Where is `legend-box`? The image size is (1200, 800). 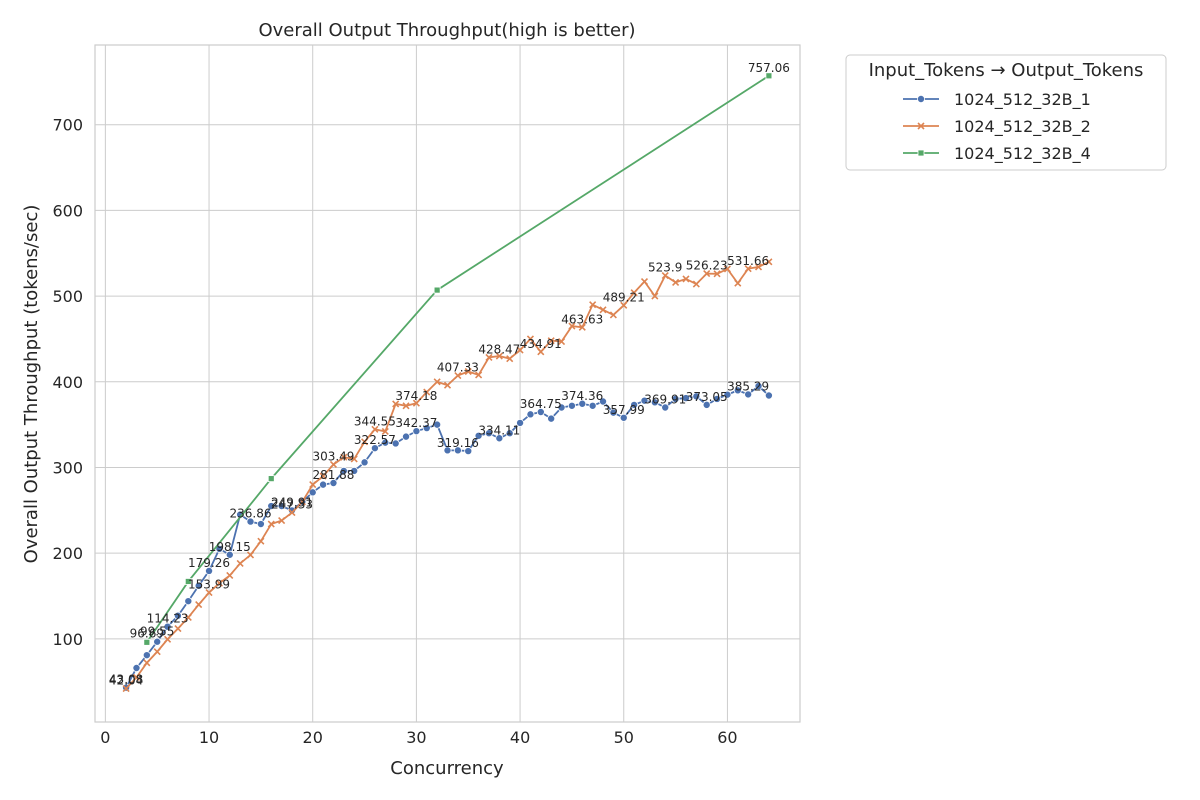
legend-box is located at coordinates (1006, 112).